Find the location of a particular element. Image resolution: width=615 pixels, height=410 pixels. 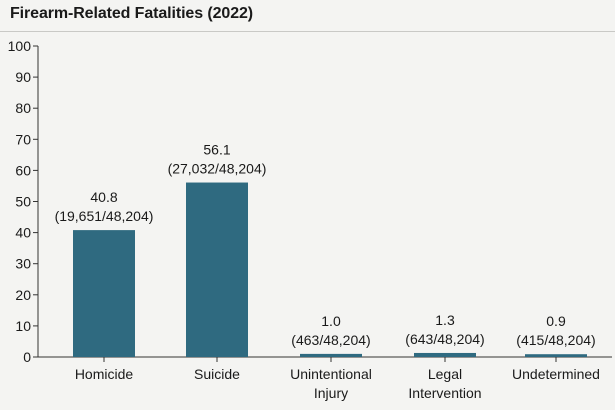

y-tick-label: 80 is located at coordinates (23, 108).